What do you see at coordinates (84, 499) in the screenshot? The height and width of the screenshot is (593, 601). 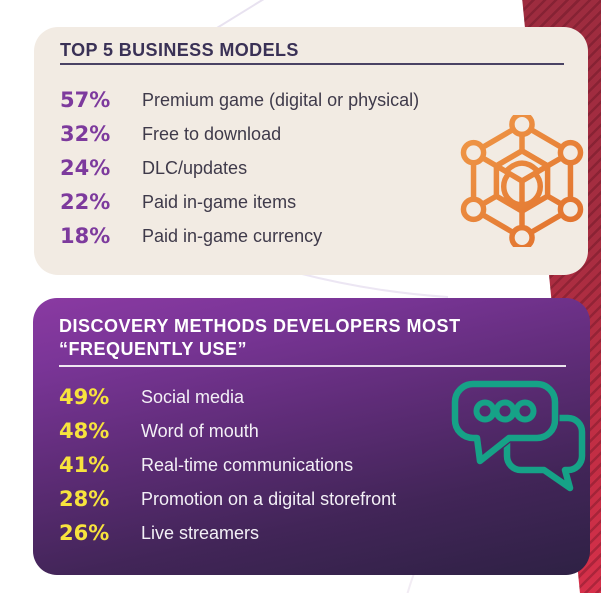 I see `stat-percent: 28%` at bounding box center [84, 499].